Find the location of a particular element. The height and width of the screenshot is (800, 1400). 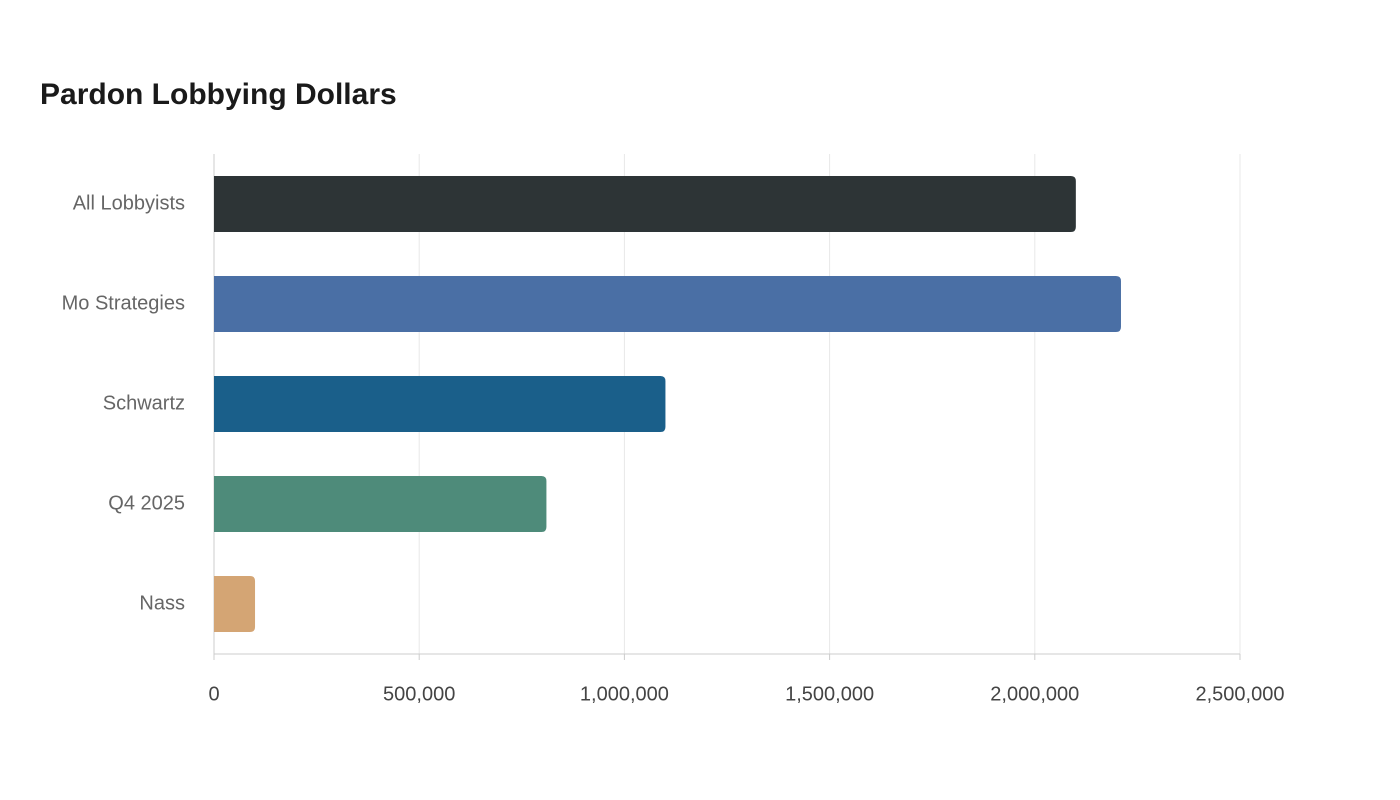

x-tick-label: 1,500,000 is located at coordinates (829, 694).